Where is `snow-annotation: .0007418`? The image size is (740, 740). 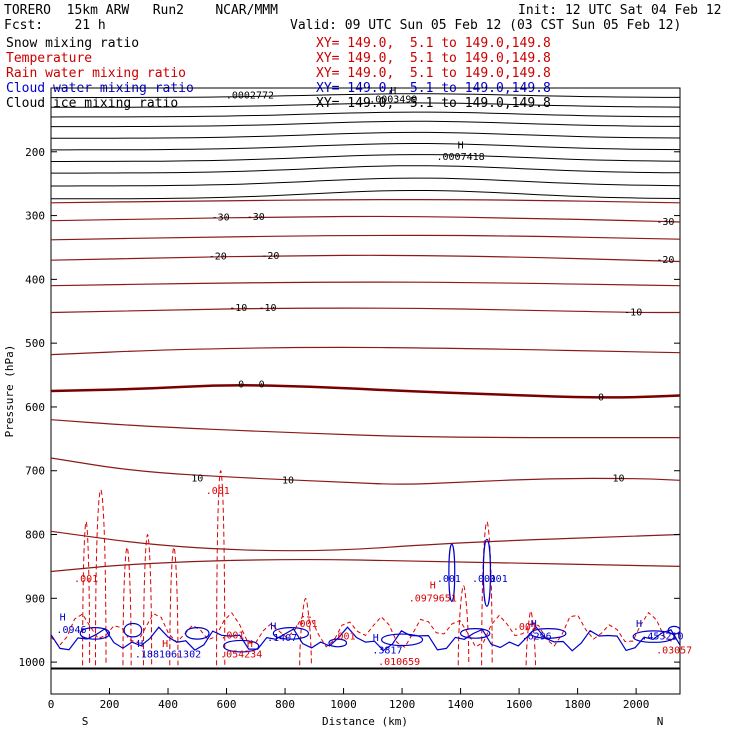 snow-annotation: .0007418 is located at coordinates (460, 157).